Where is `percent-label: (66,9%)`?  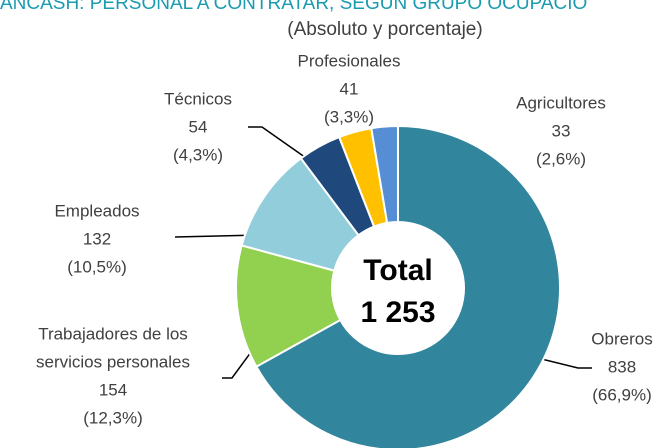 percent-label: (66,9%) is located at coordinates (622, 394).